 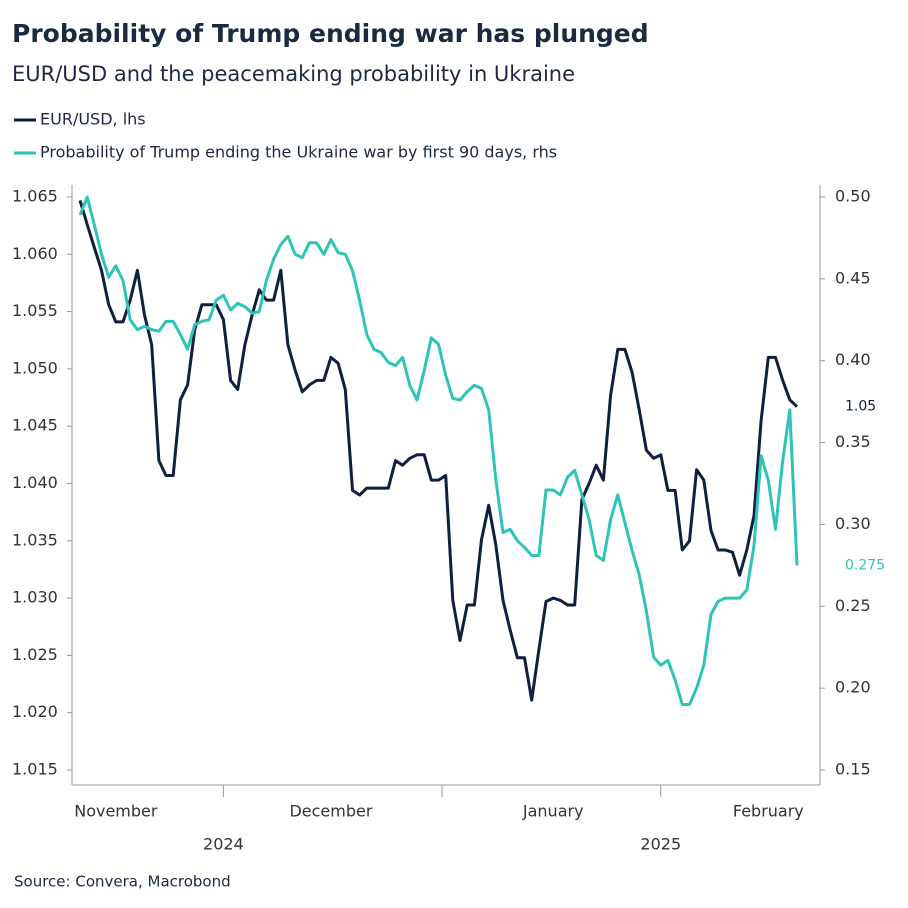 I want to click on end-label: 1.05, so click(x=860, y=407).